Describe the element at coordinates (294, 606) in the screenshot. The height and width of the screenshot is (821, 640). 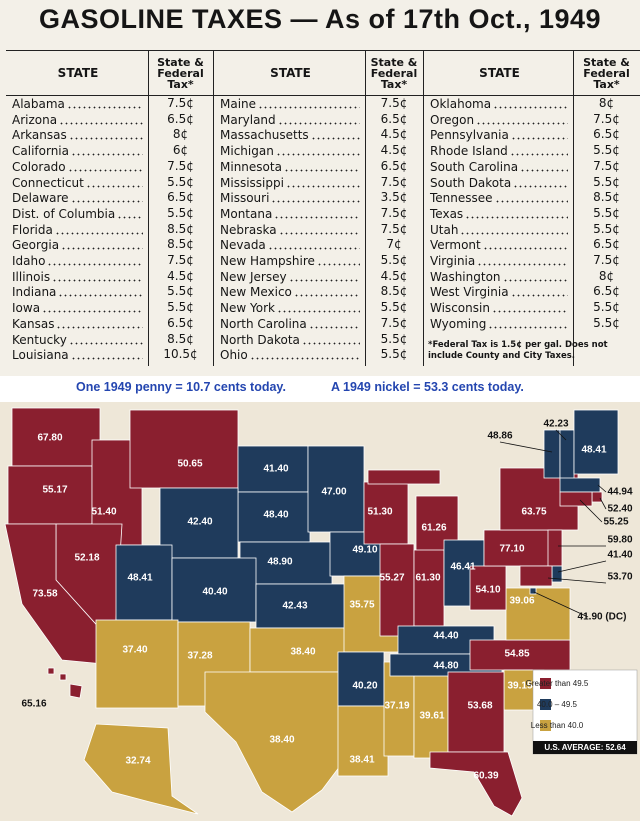
I see `state-value: 42.43` at that location.